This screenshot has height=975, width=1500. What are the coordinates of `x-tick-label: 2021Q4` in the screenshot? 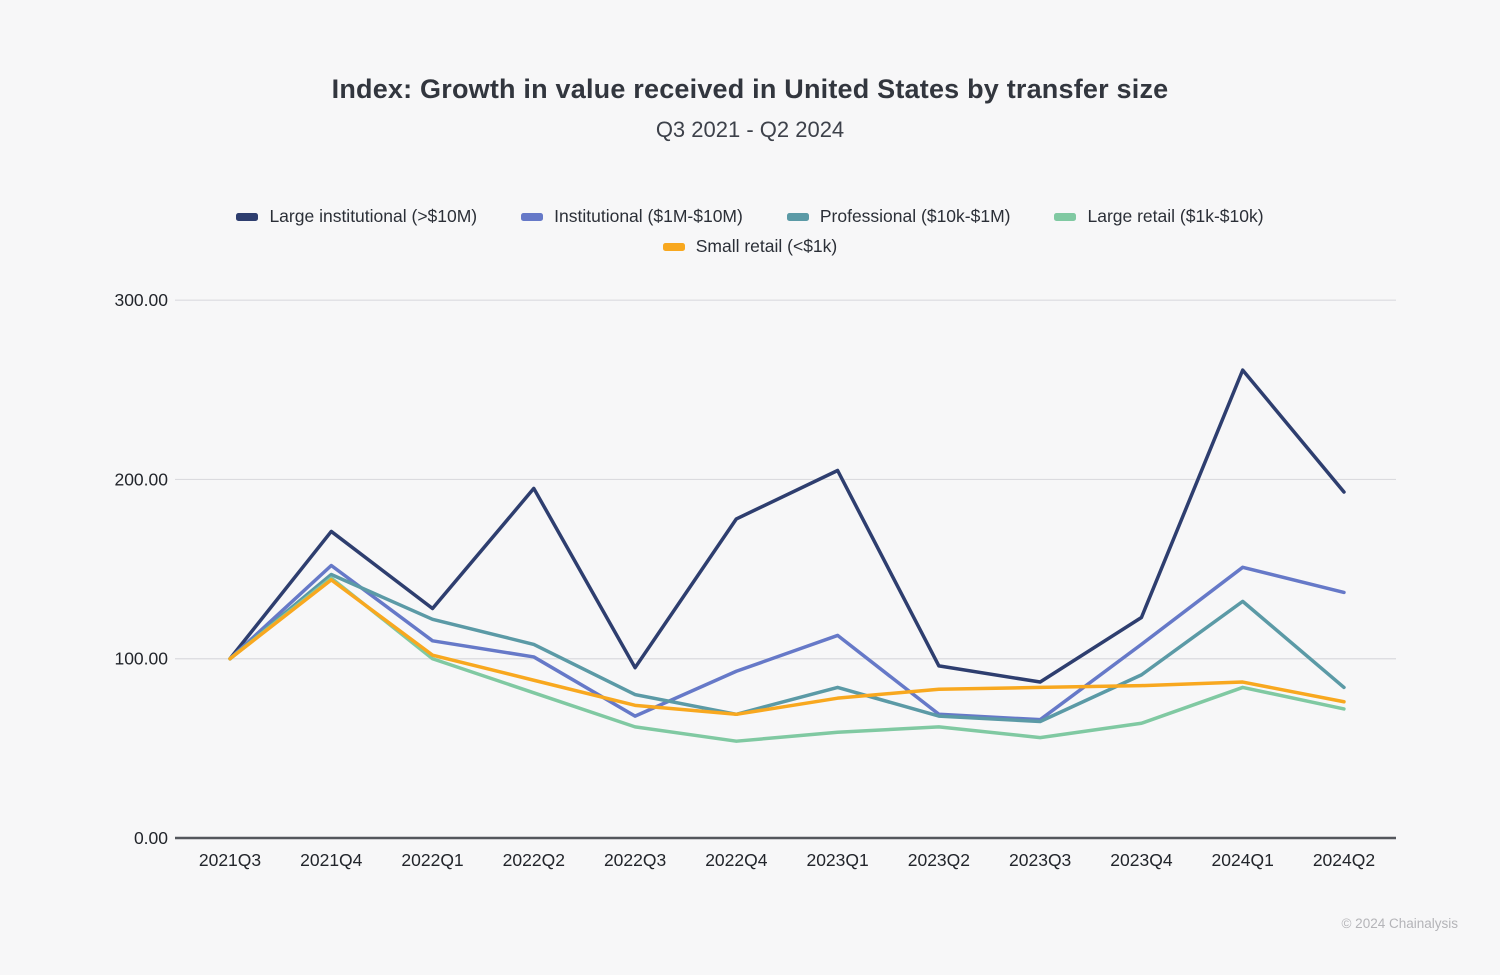 It's located at (331, 860).